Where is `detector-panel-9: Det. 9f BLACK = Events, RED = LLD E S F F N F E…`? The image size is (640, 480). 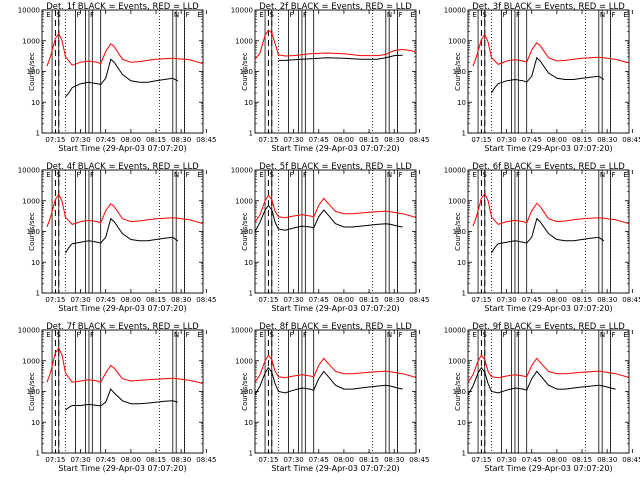
detector-panel-9: Det. 9f BLACK = Events, RED = LLD E S F F N F E… is located at coordinates (533, 400).